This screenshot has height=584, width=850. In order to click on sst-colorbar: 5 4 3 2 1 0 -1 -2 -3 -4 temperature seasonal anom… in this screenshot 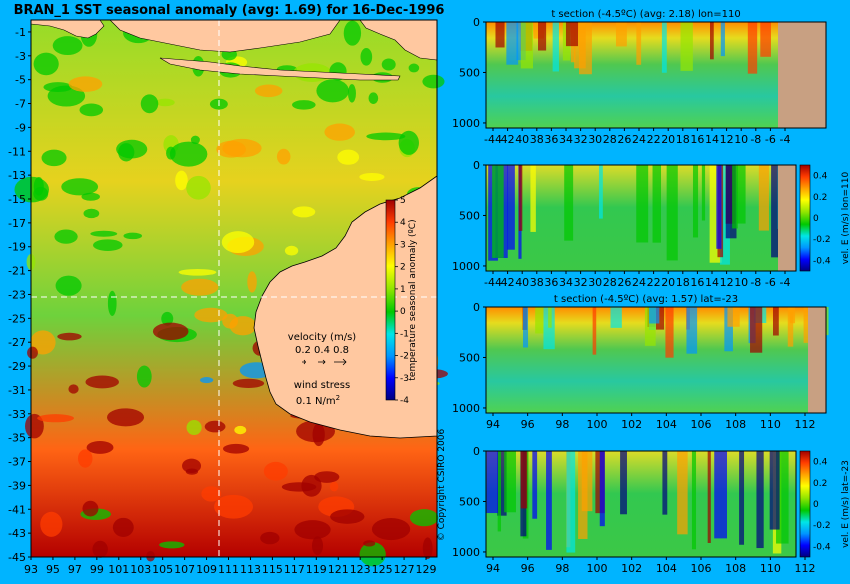, I will do `click(401, 301)`.